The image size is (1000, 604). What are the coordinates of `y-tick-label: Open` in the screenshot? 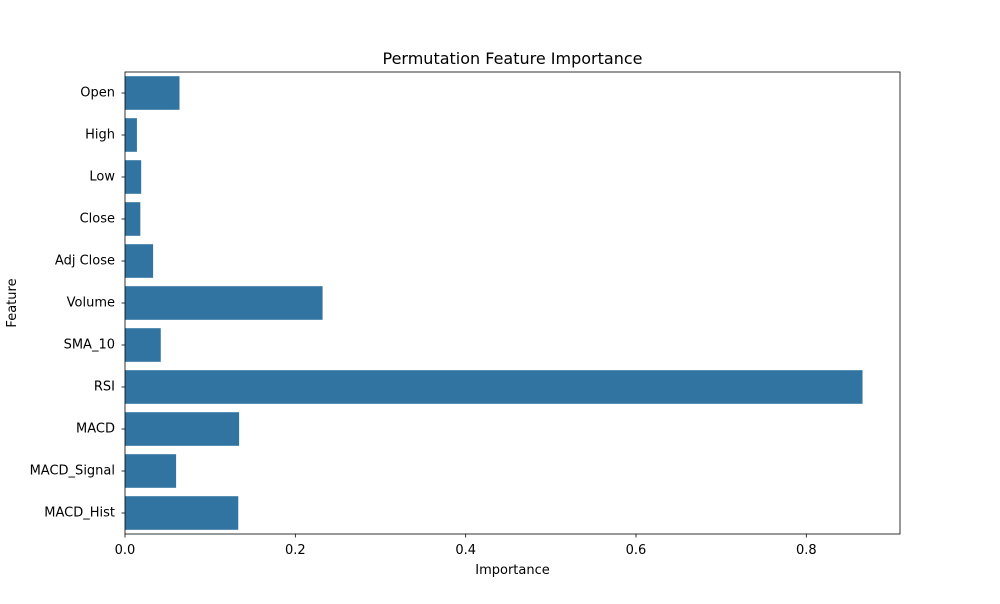 It's located at (97, 93).